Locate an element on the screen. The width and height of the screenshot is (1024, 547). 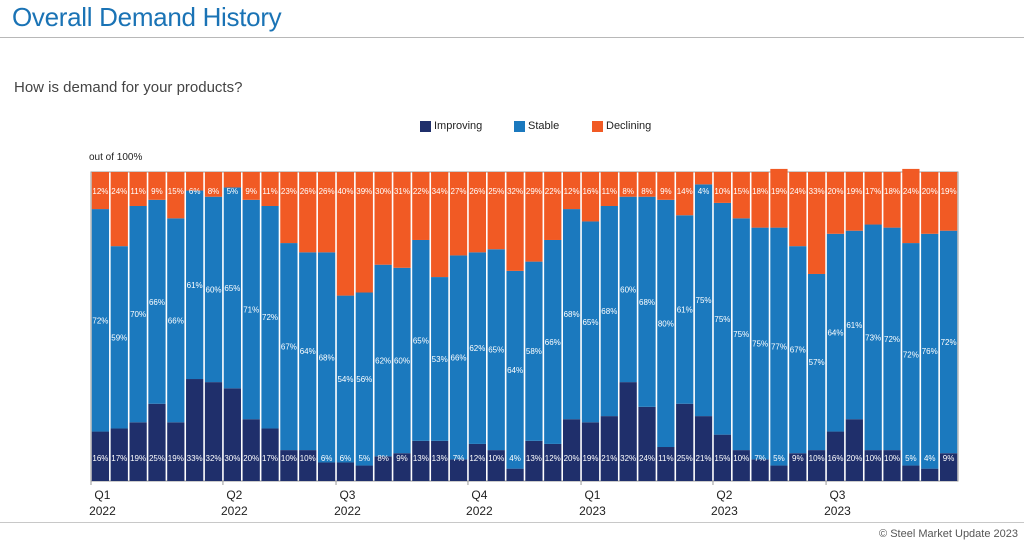
data-label-improving-2: 19% is located at coordinates (138, 458).